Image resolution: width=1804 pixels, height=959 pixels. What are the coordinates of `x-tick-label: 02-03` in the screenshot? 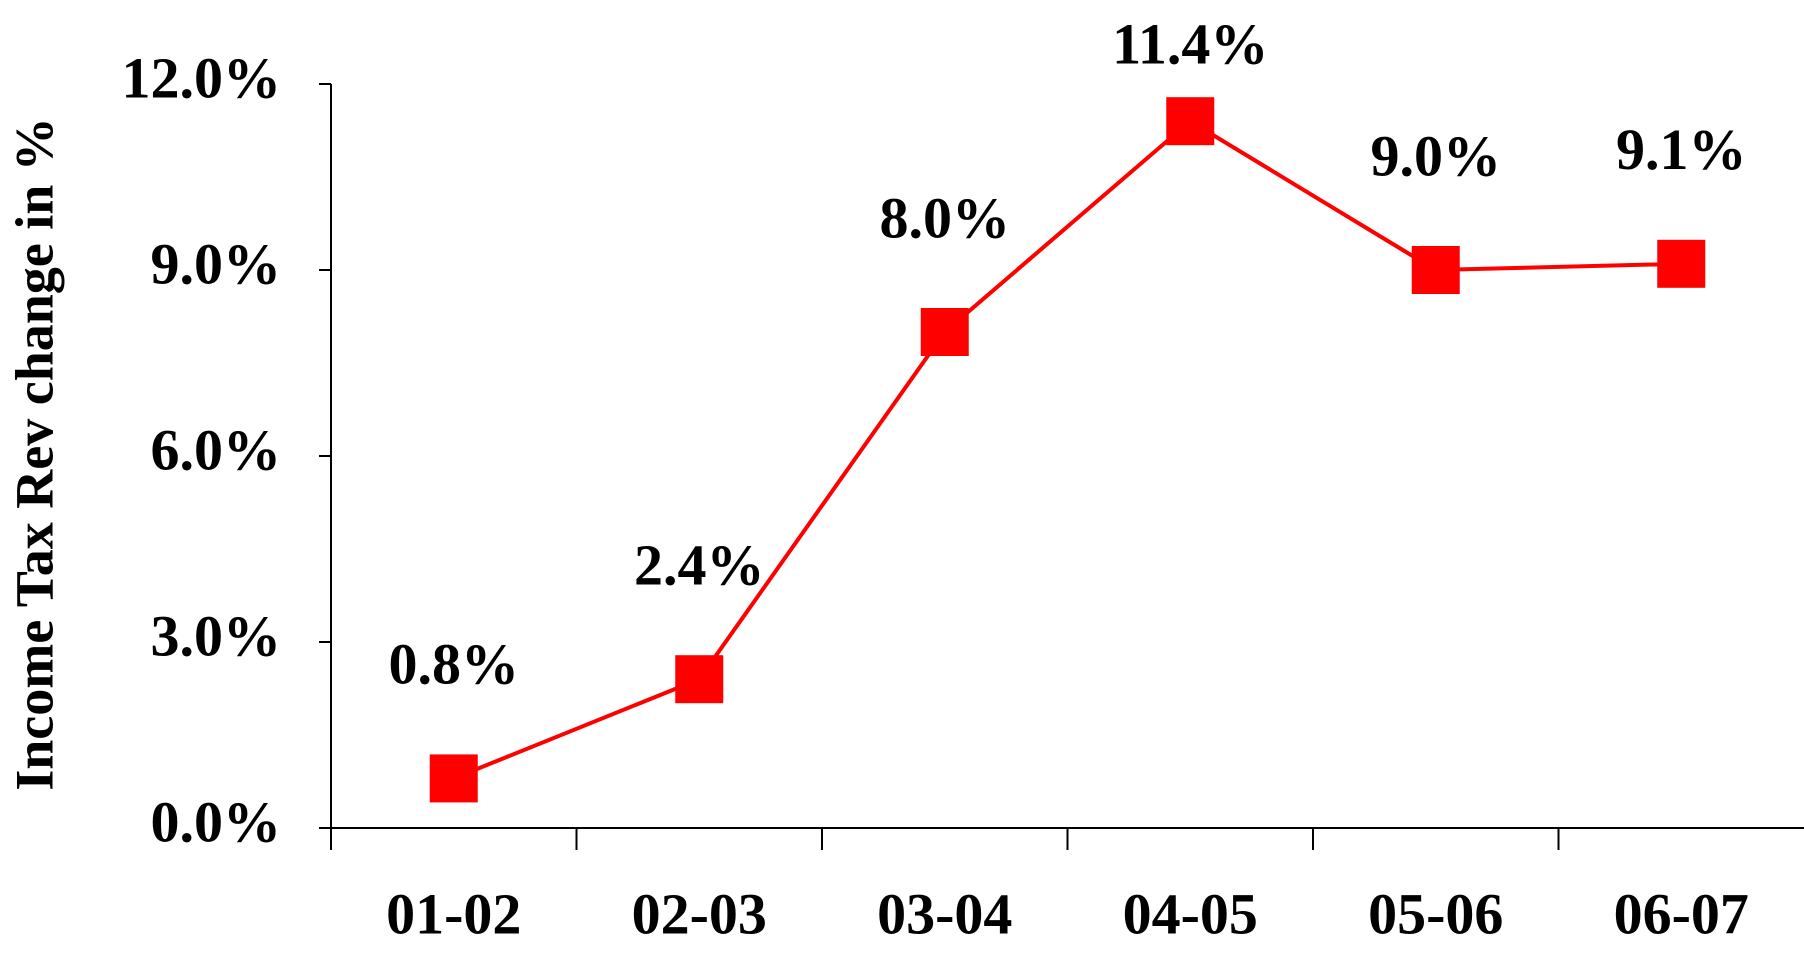 It's located at (699, 913).